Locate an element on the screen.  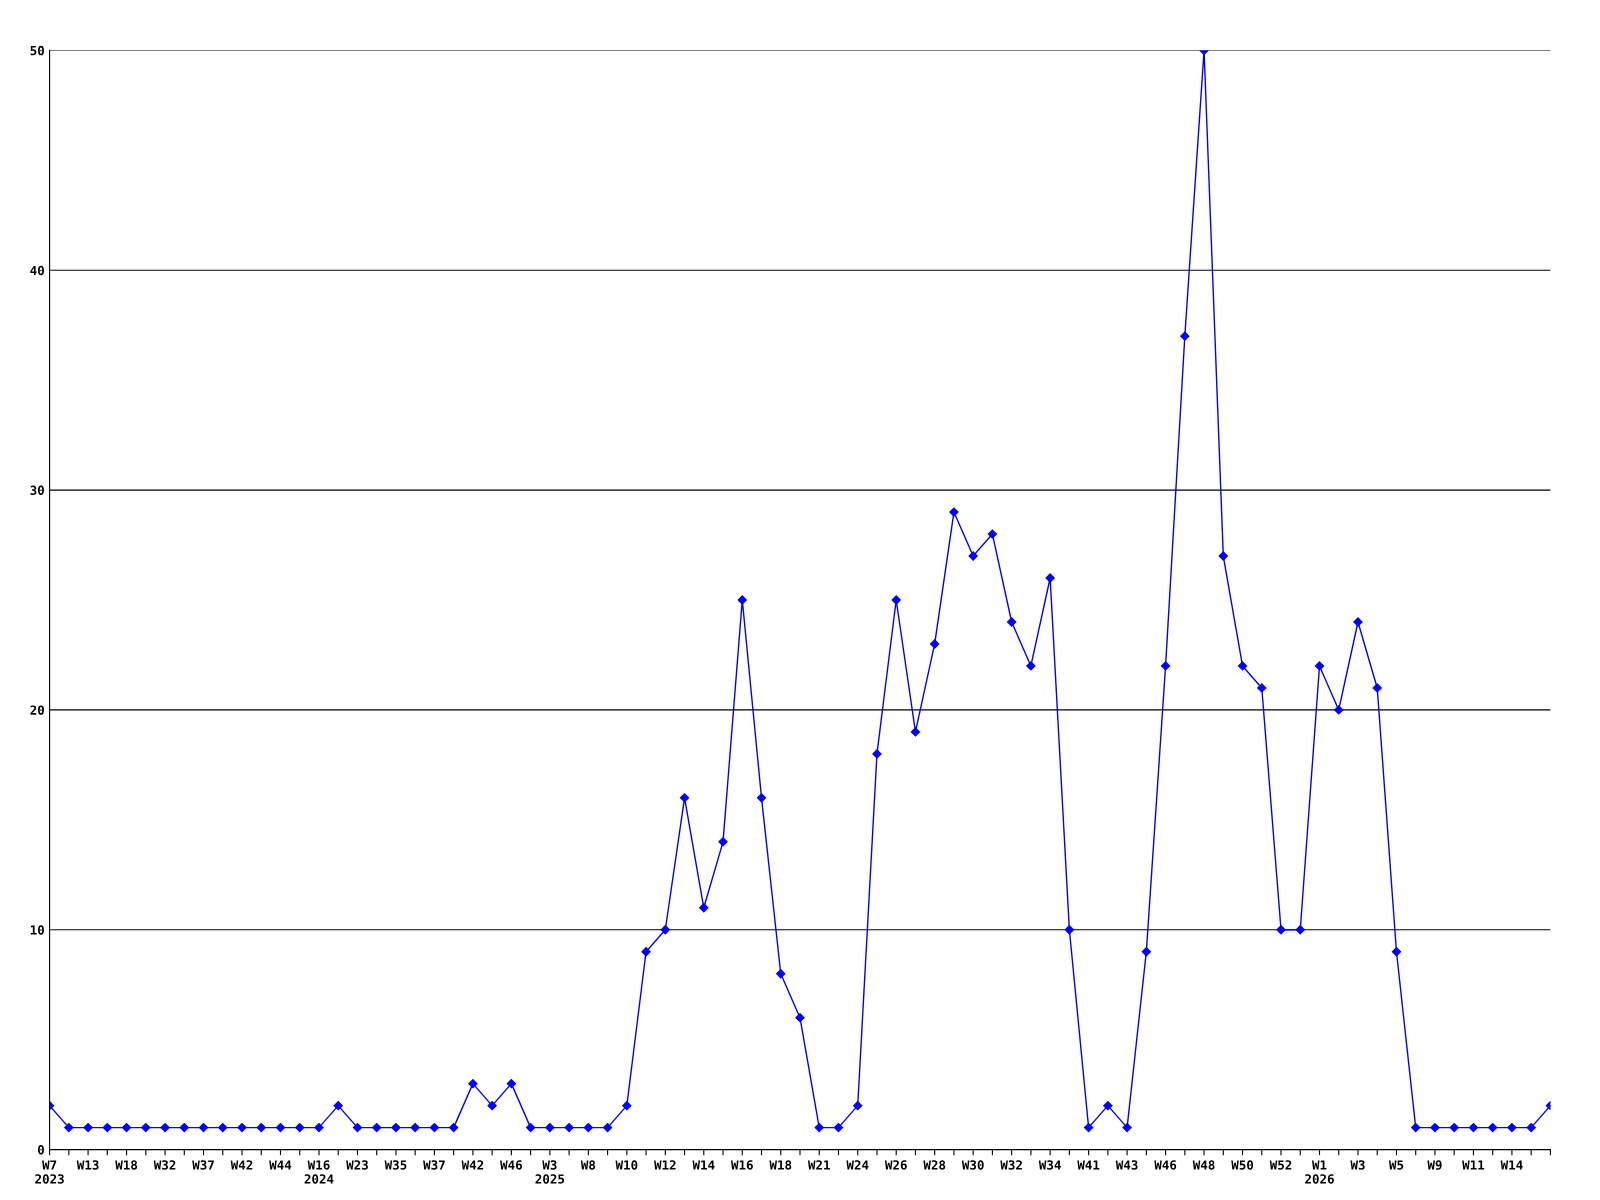
x-tick-label: W9 is located at coordinates (1434, 1165).